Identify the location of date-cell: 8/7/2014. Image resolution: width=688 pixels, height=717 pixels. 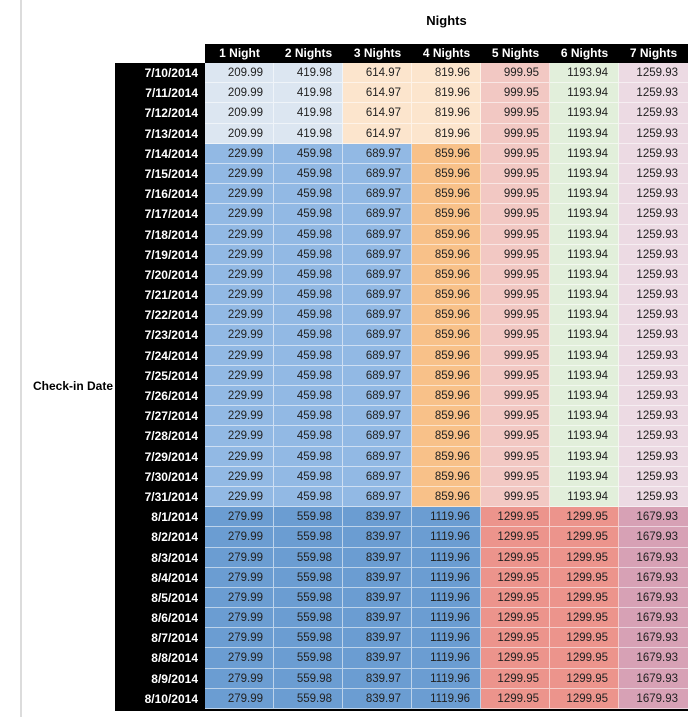
(160, 638).